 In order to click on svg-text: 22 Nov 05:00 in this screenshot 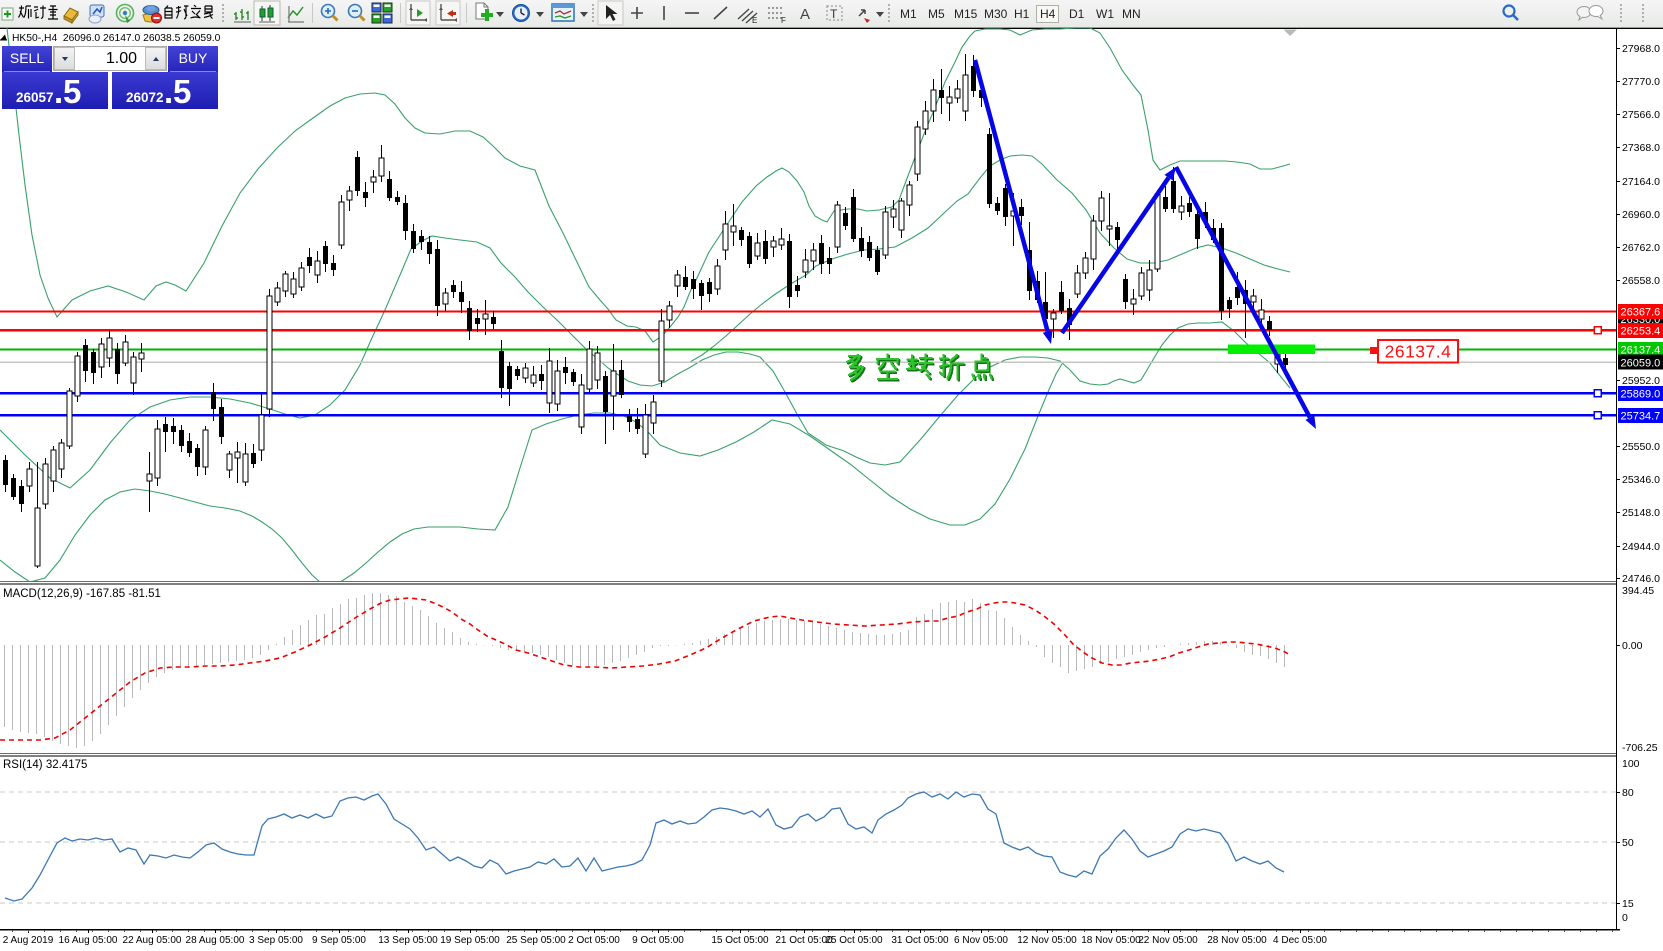, I will do `click(1168, 940)`.